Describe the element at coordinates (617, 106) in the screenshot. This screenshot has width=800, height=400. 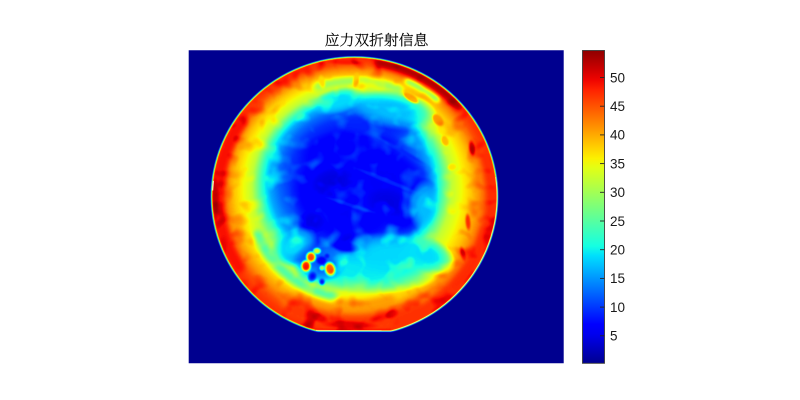
I see `svg-text: 45` at that location.